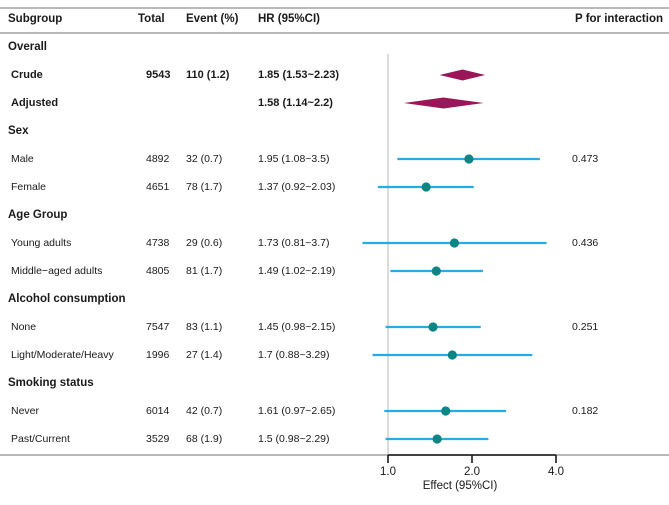  What do you see at coordinates (297, 187) in the screenshot?
I see `row-hr: 1.37 (0.92~2.03)` at bounding box center [297, 187].